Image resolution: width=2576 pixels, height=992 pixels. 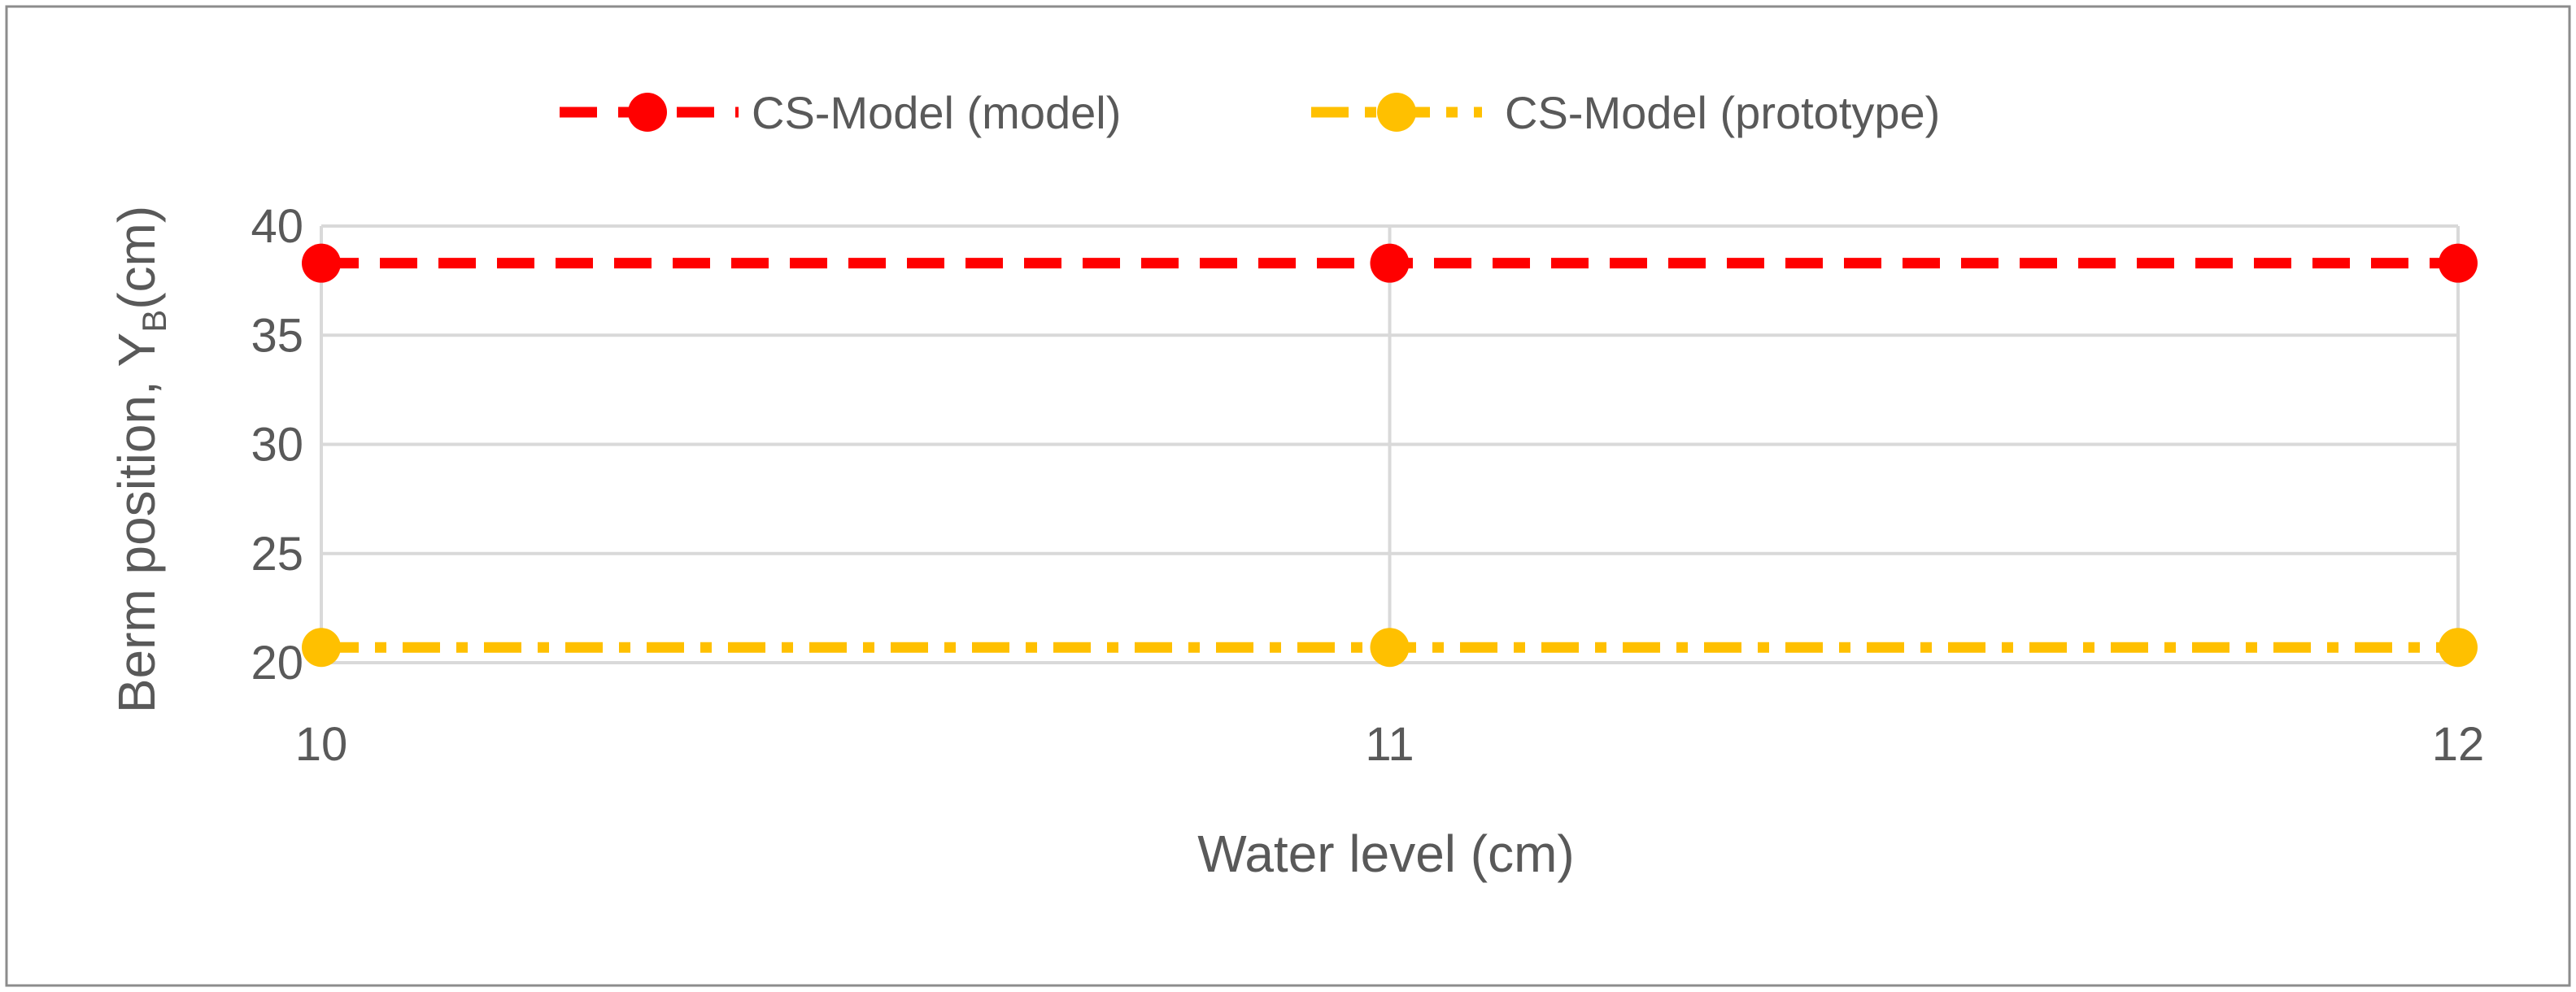 What do you see at coordinates (2458, 744) in the screenshot?
I see `x-tick-label: 12` at bounding box center [2458, 744].